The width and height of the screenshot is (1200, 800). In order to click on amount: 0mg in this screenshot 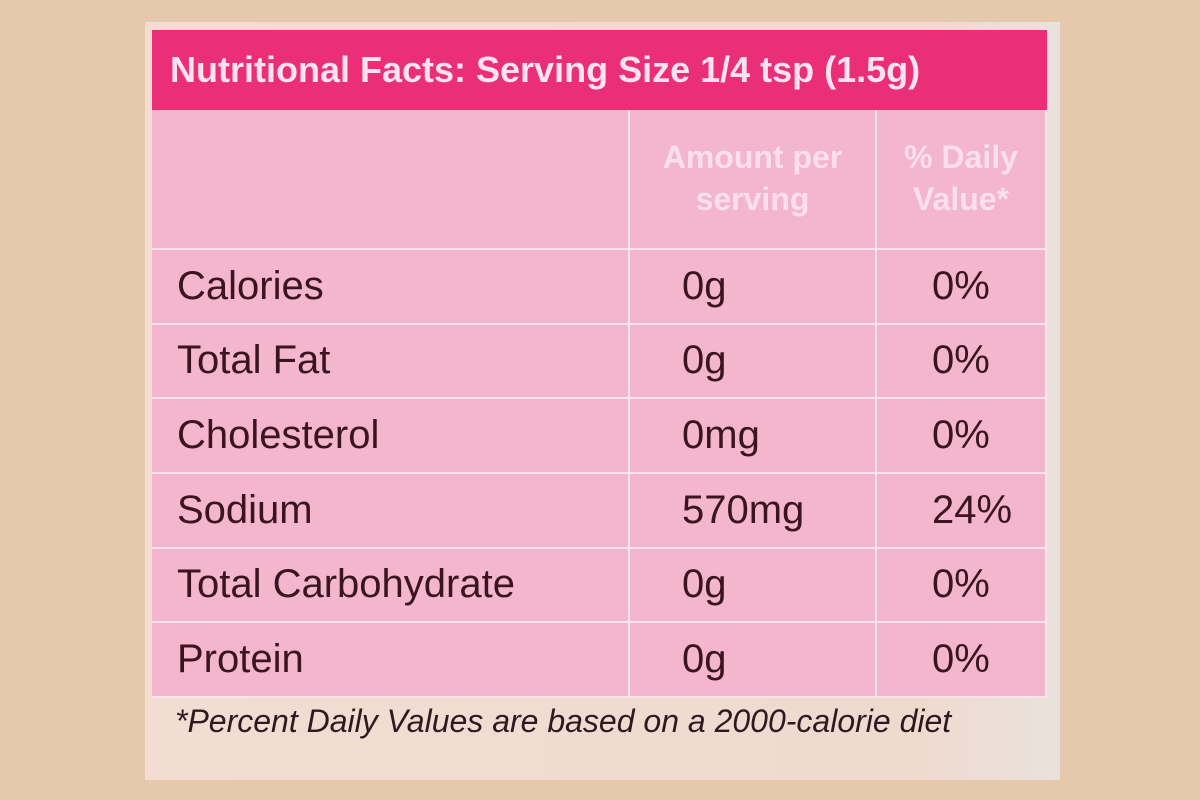, I will do `click(753, 436)`.